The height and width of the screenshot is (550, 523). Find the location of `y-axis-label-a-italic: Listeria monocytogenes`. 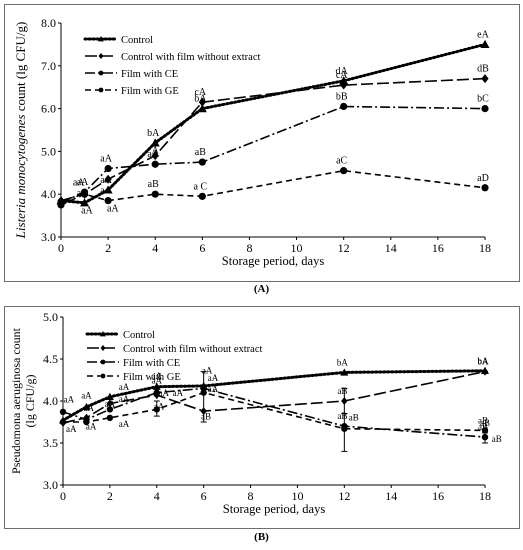

y-axis-label-a-italic: Listeria monocytogenes is located at coordinates (20, 176).